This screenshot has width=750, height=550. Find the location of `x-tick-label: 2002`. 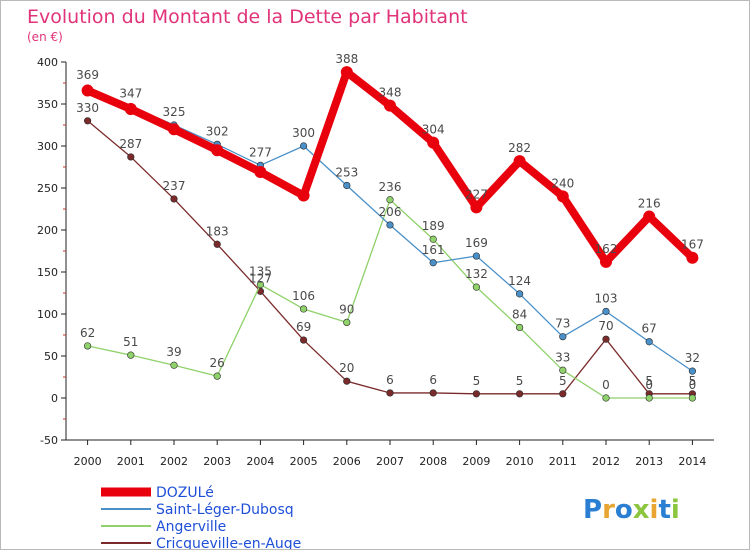

x-tick-label: 2002 is located at coordinates (174, 461).